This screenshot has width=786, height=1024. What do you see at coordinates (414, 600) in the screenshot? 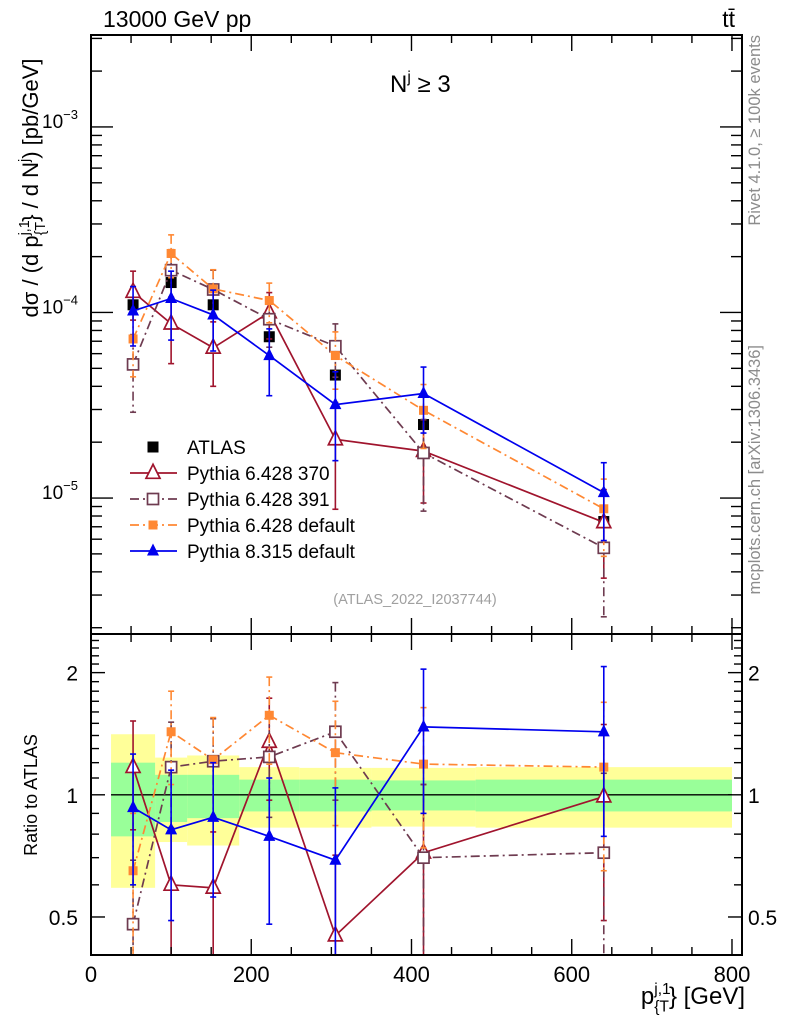
I see `analysis-id-label: (ATLAS_2022_I2037744)` at bounding box center [414, 600].